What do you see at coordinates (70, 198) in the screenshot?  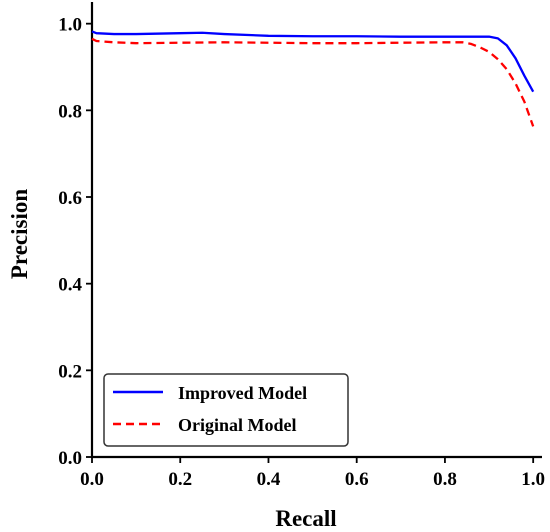 I see `y-tick-label: 0.6` at bounding box center [70, 198].